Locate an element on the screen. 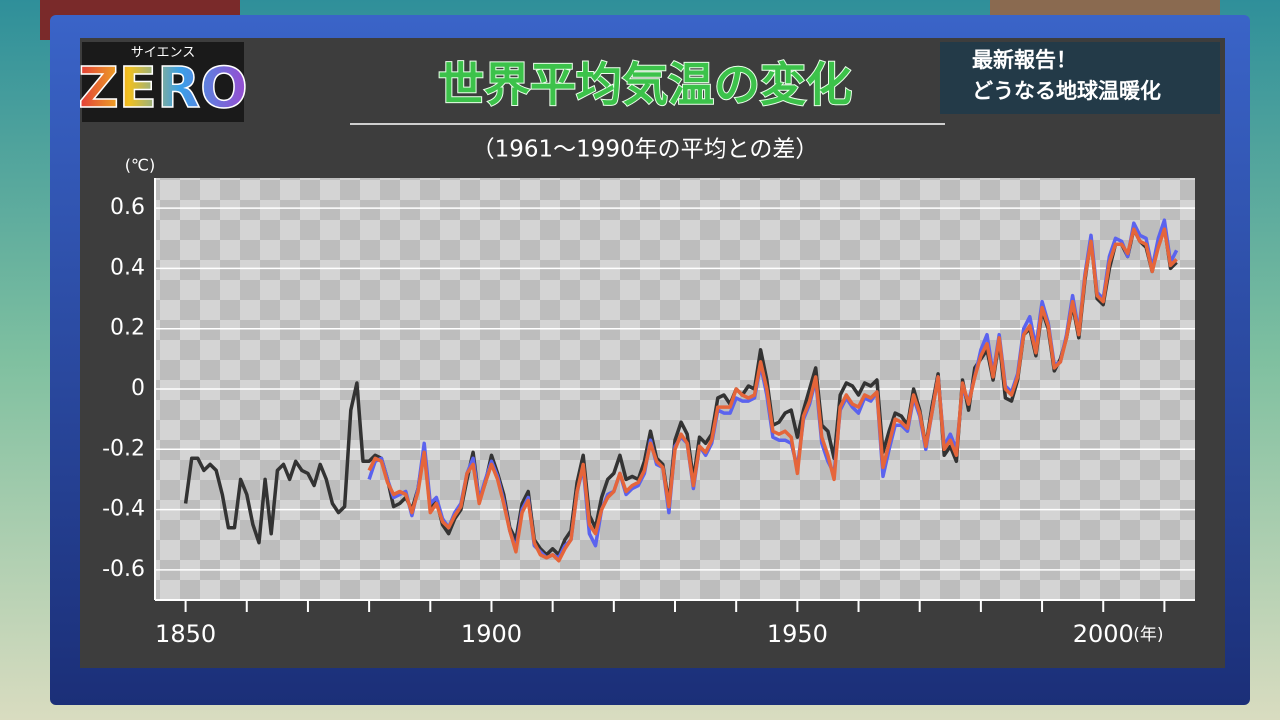 The width and height of the screenshot is (1280, 724). y-tick-label: -0.2 is located at coordinates (123, 448).